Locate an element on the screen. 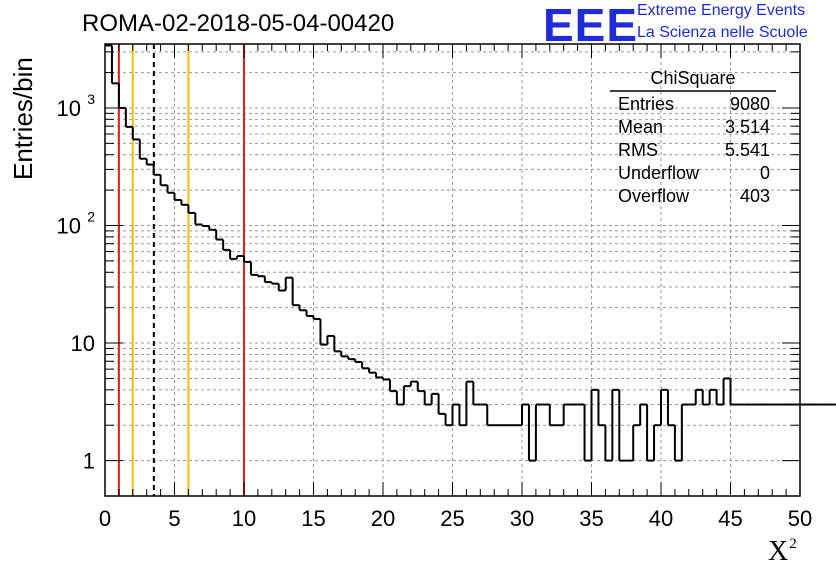 This screenshot has height=572, width=836. stats-row-label: Entries is located at coordinates (646, 104).